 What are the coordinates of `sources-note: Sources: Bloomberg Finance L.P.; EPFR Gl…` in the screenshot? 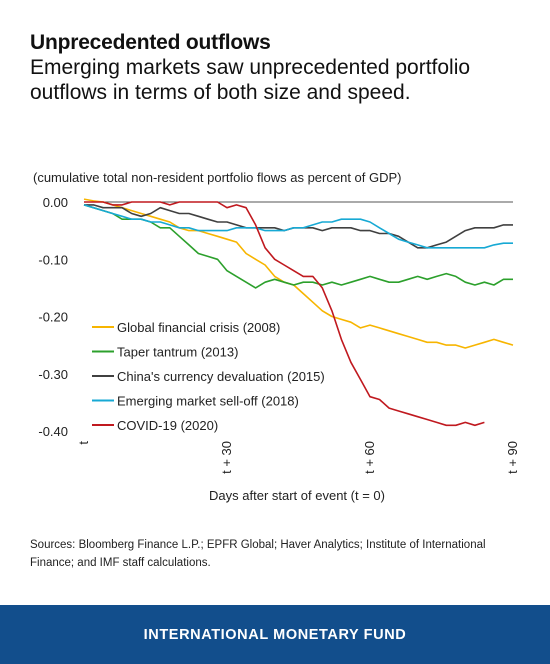 It's located at (258, 554).